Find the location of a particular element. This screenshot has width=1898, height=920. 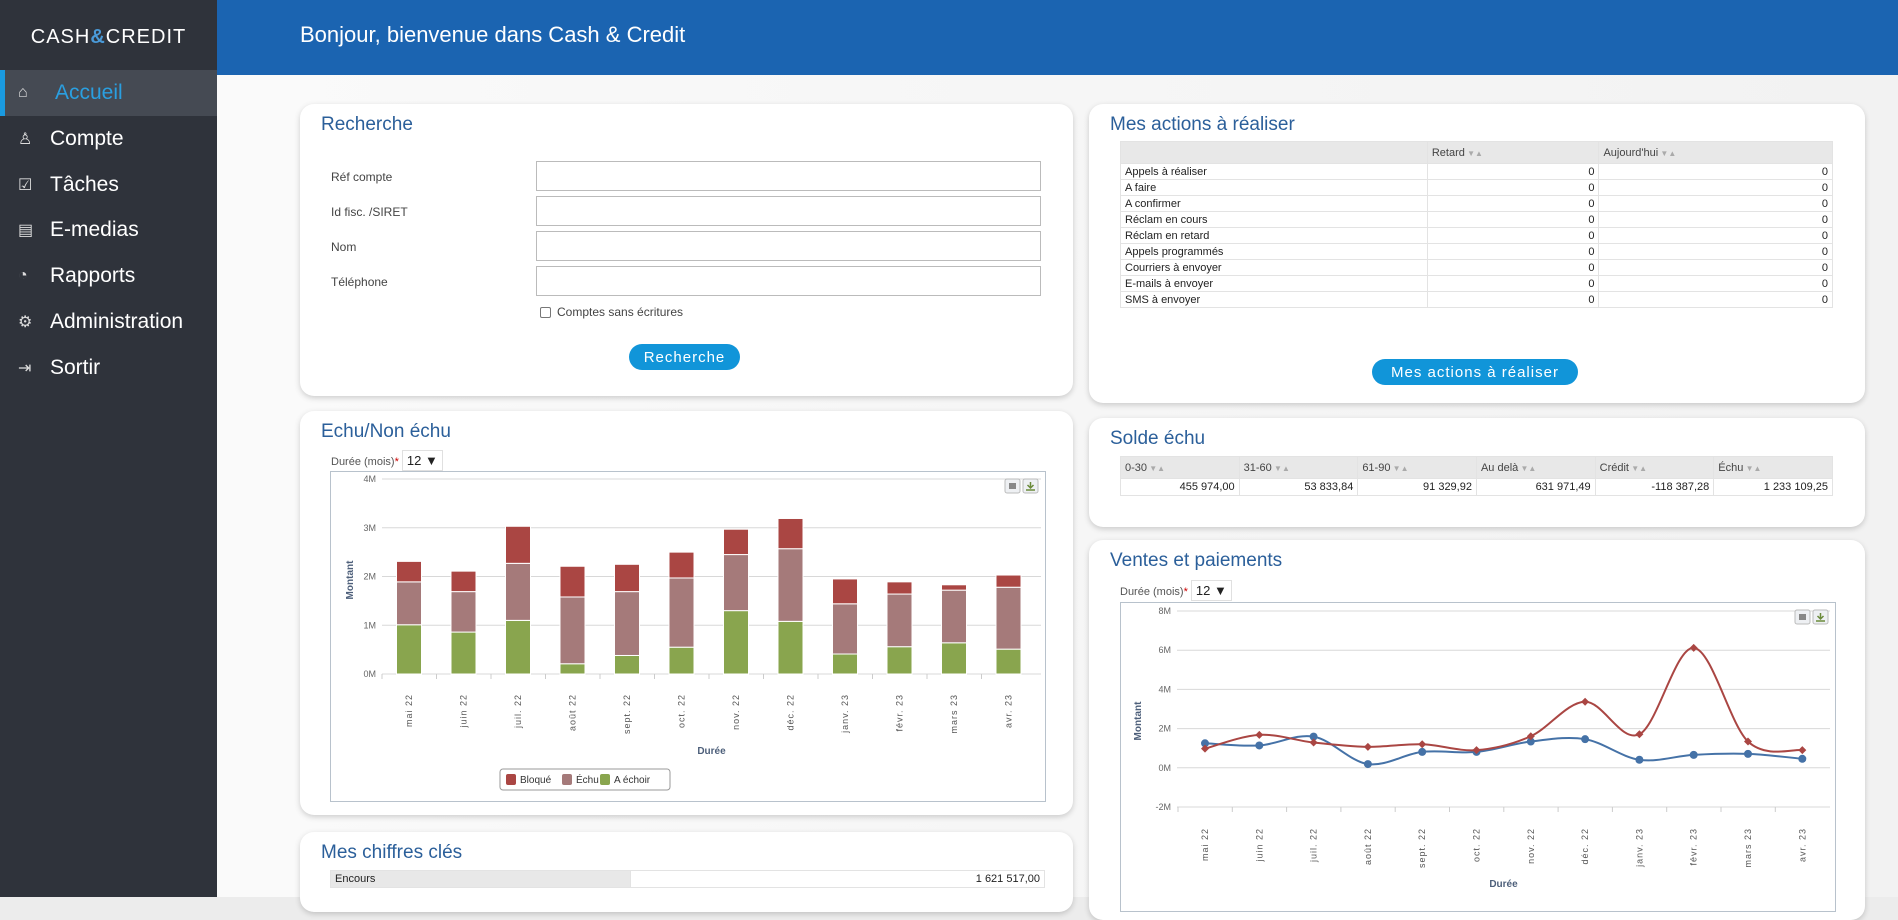

comptes-sans-ecritures-checkbox is located at coordinates (545, 312).